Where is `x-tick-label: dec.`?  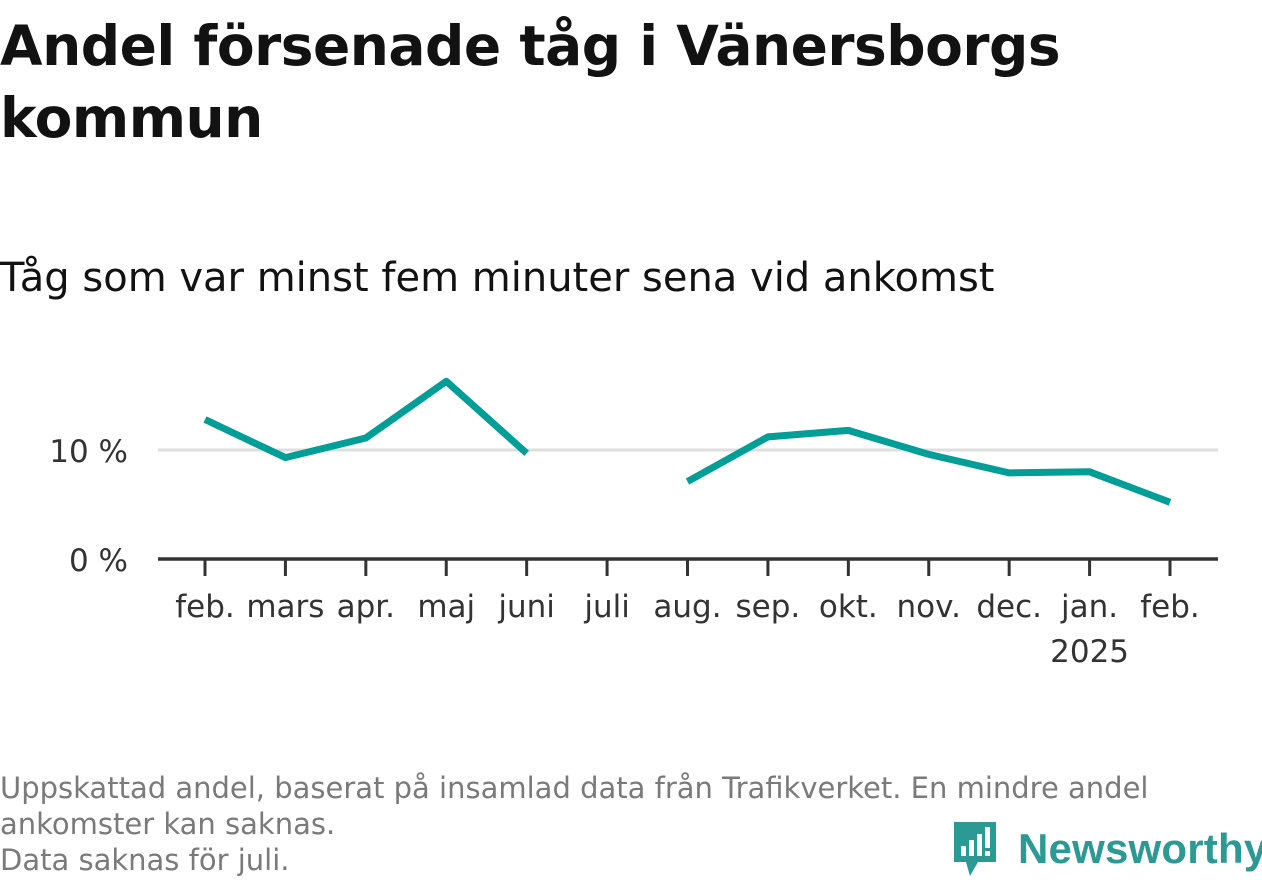
x-tick-label: dec. is located at coordinates (1009, 607).